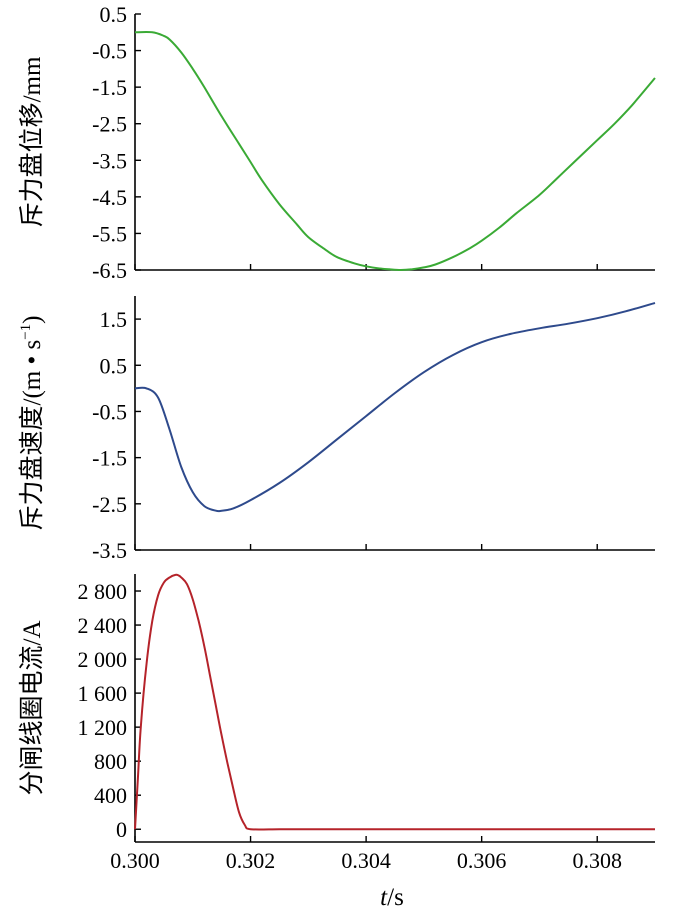 The height and width of the screenshot is (915, 700). Describe the element at coordinates (103, 591) in the screenshot. I see `y-tick-label: 2 800` at that location.